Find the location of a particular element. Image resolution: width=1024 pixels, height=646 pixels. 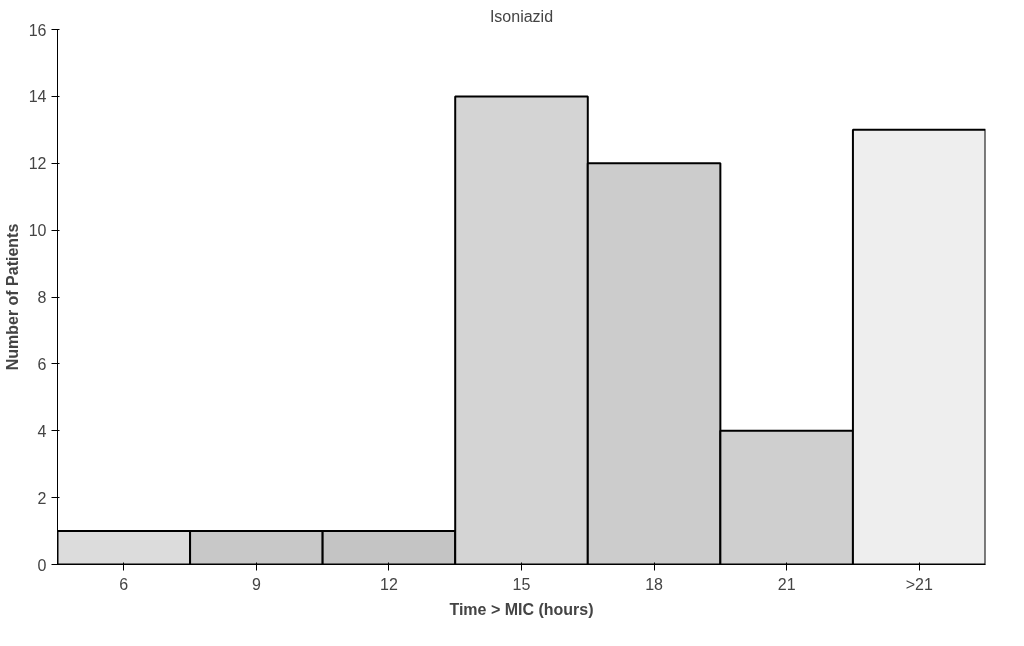

x-tick-label: >21 is located at coordinates (919, 584).